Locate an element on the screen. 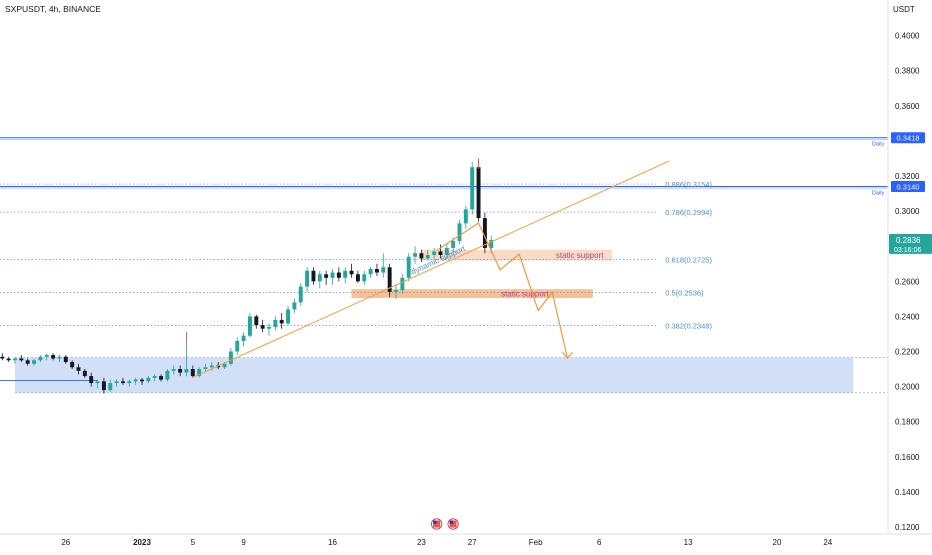 The width and height of the screenshot is (932, 555). price-tick-label: 0.2400 is located at coordinates (907, 316).